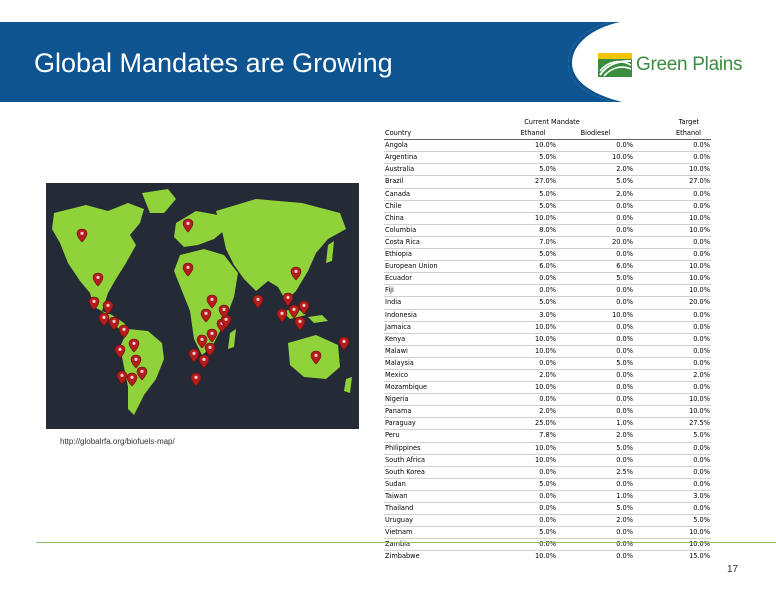 The height and width of the screenshot is (600, 776). What do you see at coordinates (548, 399) in the screenshot?
I see `table-row: Nigeria 0.0% 0.0% 10.0%` at bounding box center [548, 399].